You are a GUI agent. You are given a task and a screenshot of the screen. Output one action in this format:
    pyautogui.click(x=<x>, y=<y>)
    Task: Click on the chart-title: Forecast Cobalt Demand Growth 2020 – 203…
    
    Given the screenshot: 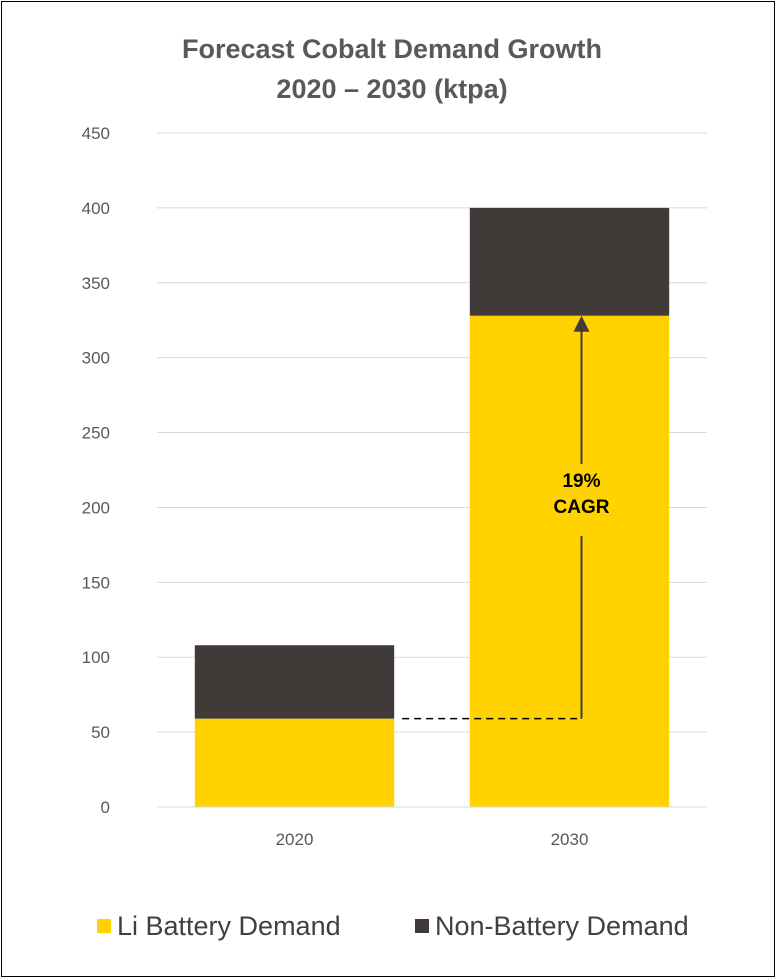 What is the action you would take?
    pyautogui.click(x=392, y=69)
    